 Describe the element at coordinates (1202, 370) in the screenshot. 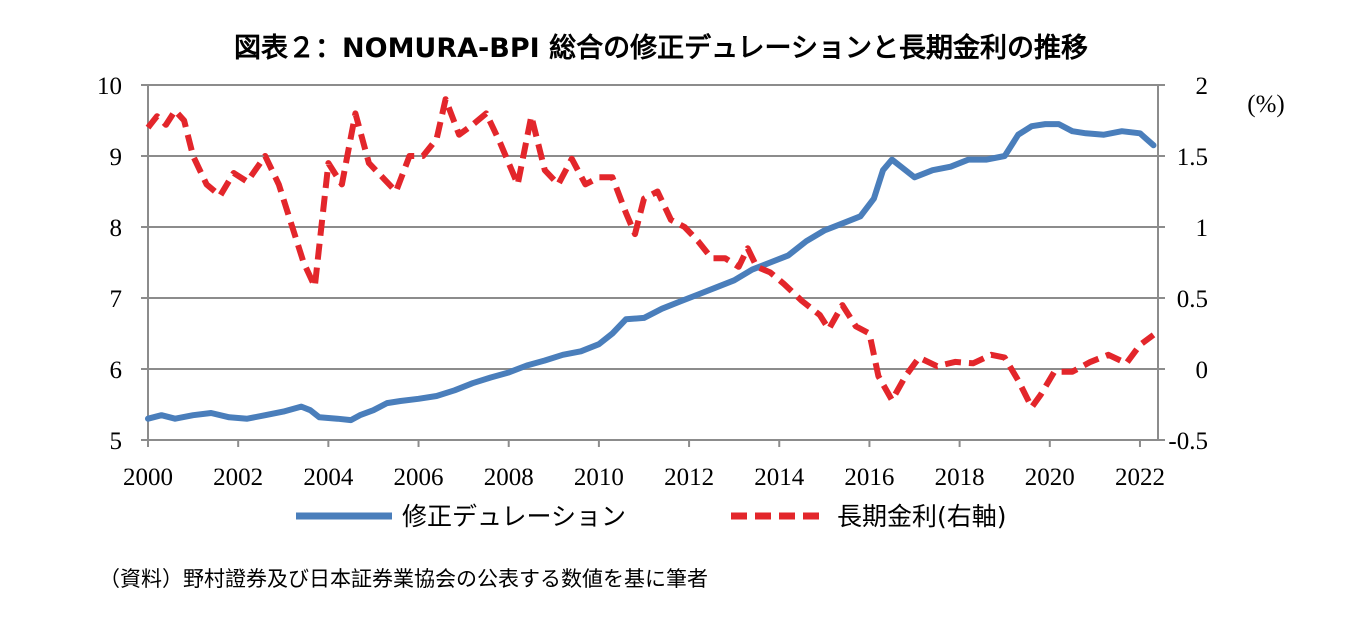

I see `y2-tick-label-1: 0` at that location.